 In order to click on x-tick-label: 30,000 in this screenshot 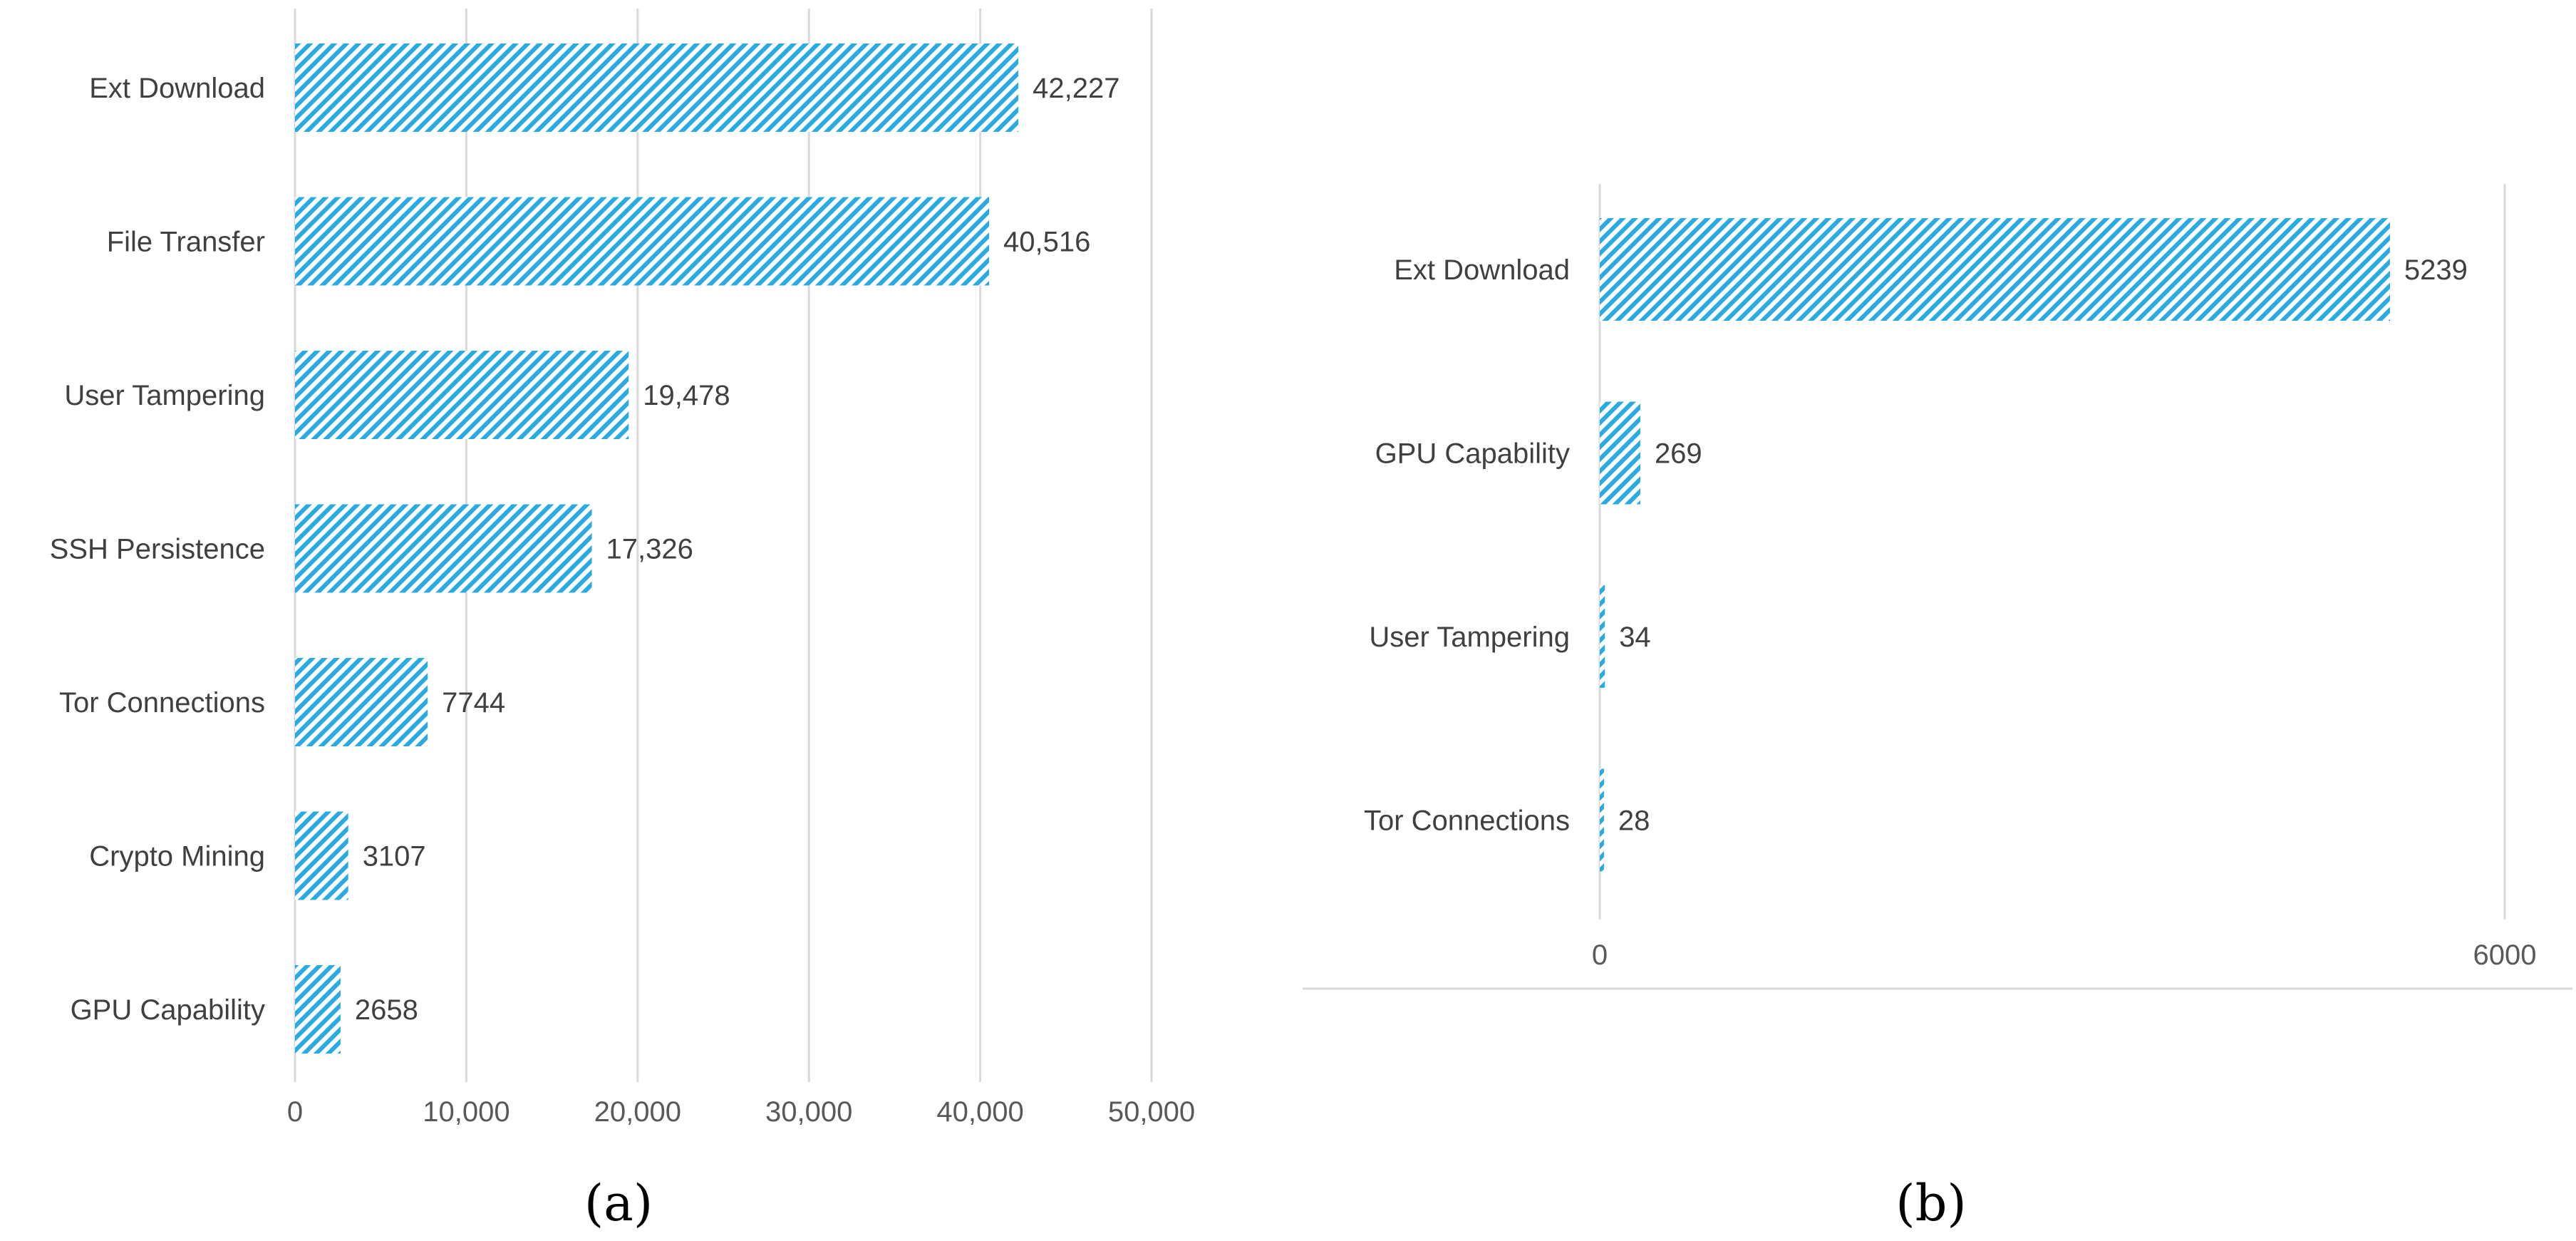, I will do `click(809, 1112)`.